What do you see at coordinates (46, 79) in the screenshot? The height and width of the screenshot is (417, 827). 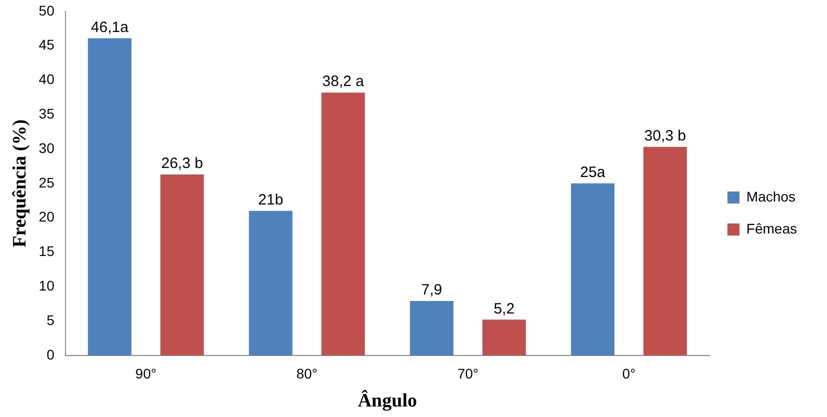 I see `y-tick-label: 40` at bounding box center [46, 79].